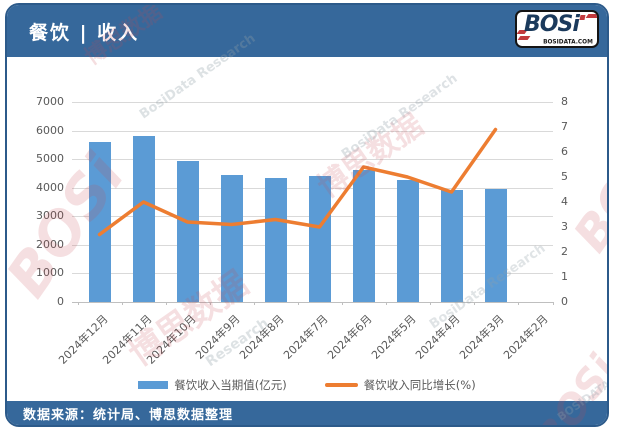 Image resolution: width=620 pixels, height=434 pixels. Describe the element at coordinates (50, 130) in the screenshot. I see `left-axis-label: 6000` at that location.